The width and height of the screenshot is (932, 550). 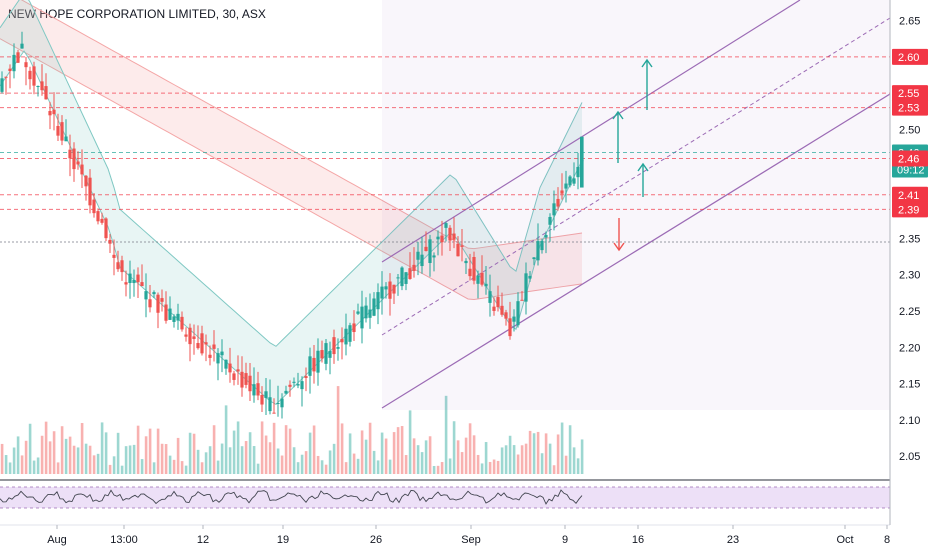 I want to click on price-tick-label: 2.20, so click(x=909, y=348).